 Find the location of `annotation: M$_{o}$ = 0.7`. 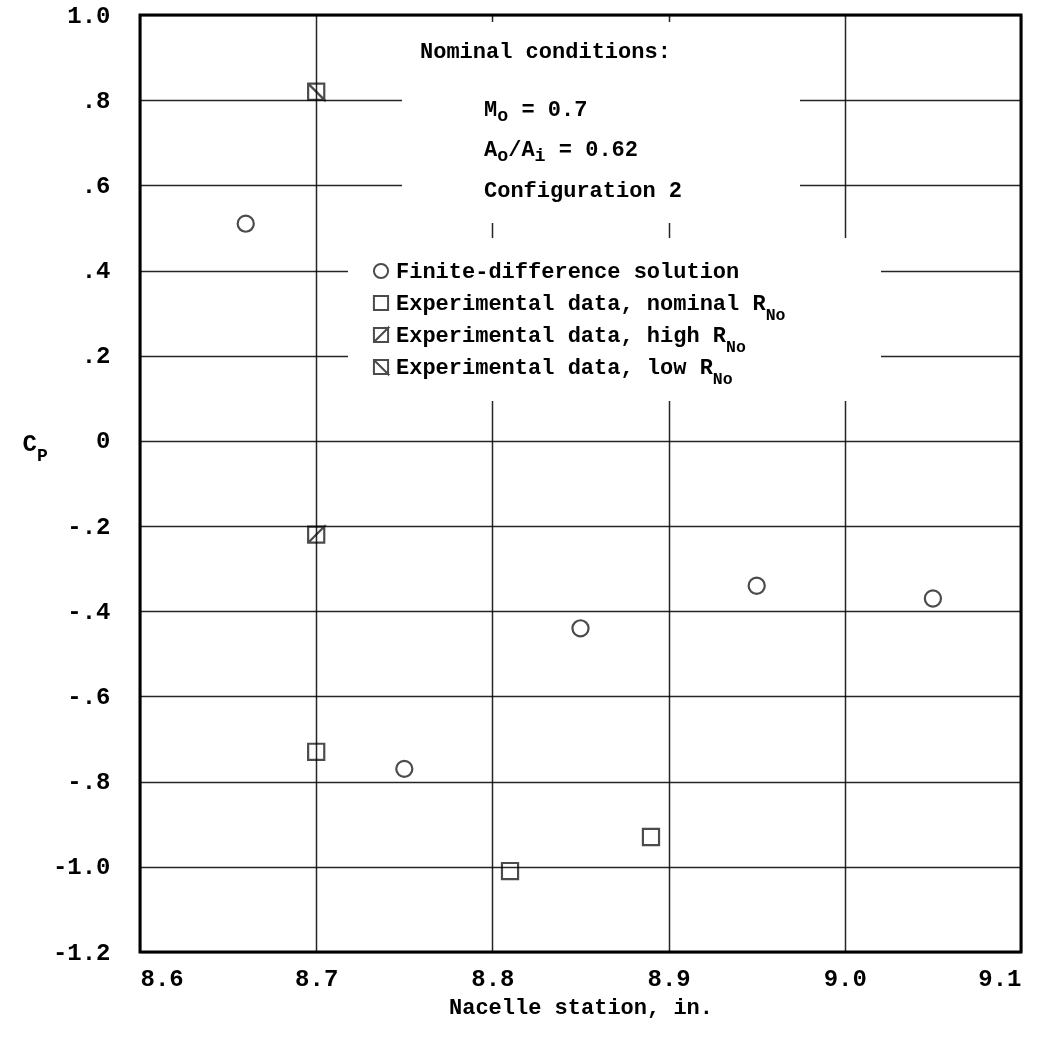

annotation: M$_{o}$ = 0.7 is located at coordinates (536, 113).